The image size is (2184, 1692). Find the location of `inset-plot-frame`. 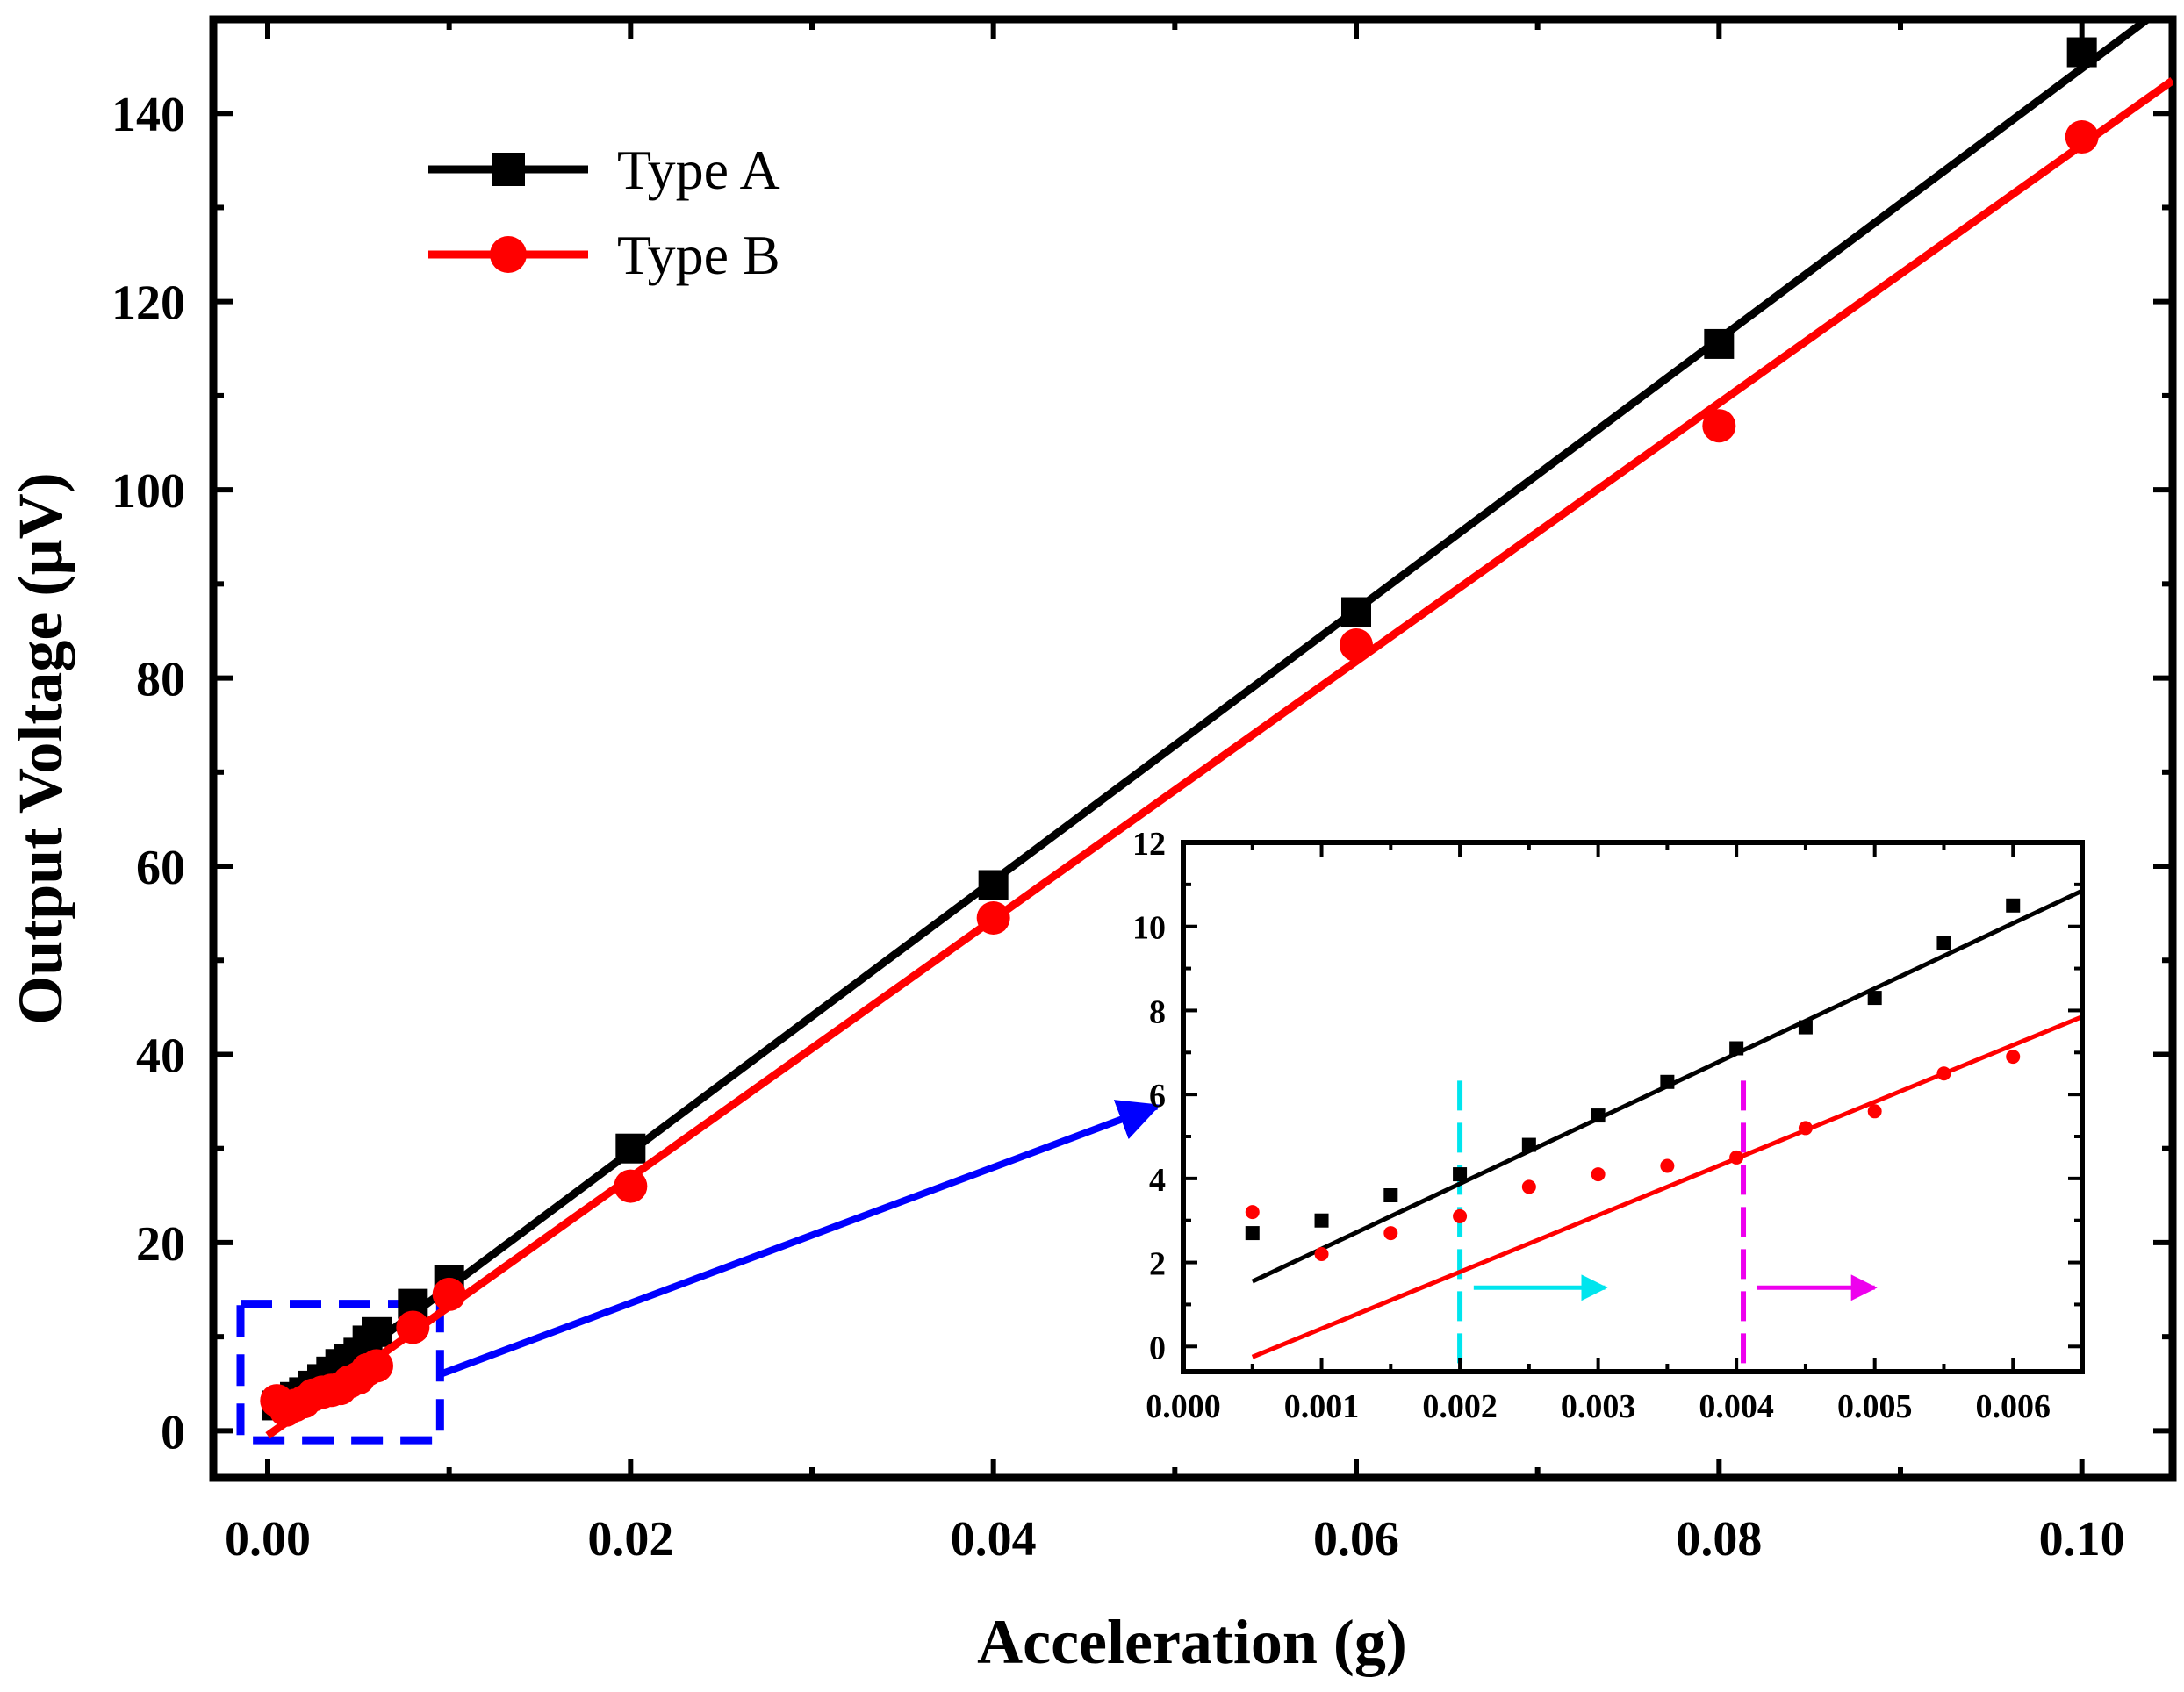

inset-plot-frame is located at coordinates (1633, 1107).